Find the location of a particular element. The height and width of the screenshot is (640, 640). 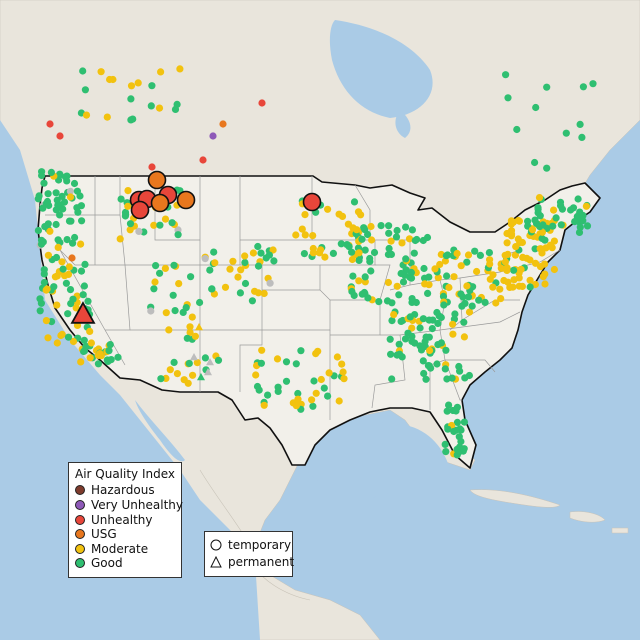

legend-item-usg: USG is located at coordinates (96, 534).